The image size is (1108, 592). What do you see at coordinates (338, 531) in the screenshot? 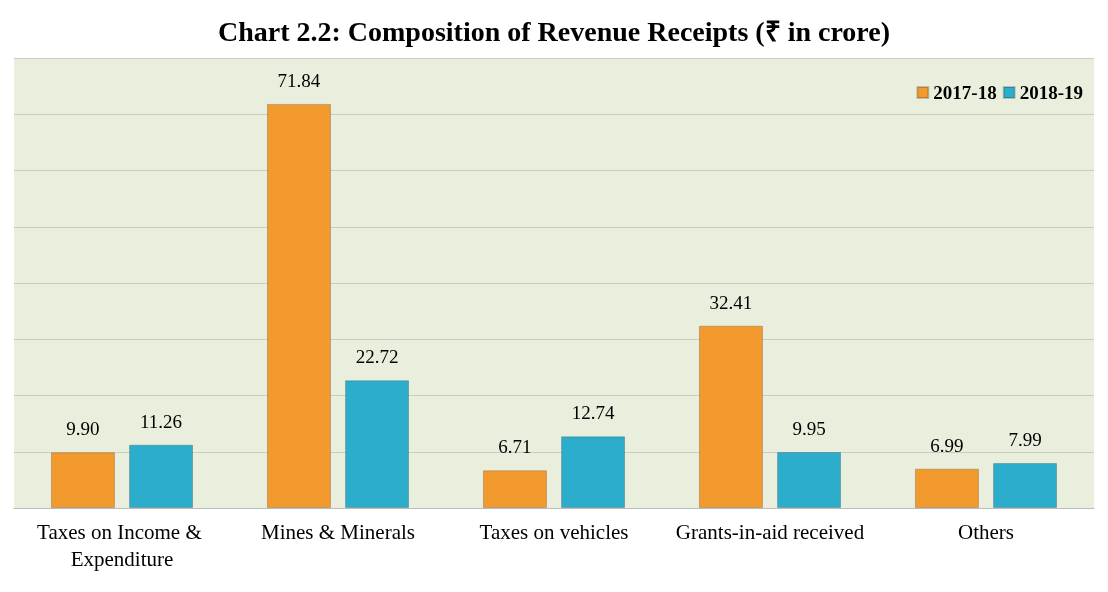
I see `x-tick-label: Mines & Minerals` at bounding box center [338, 531].